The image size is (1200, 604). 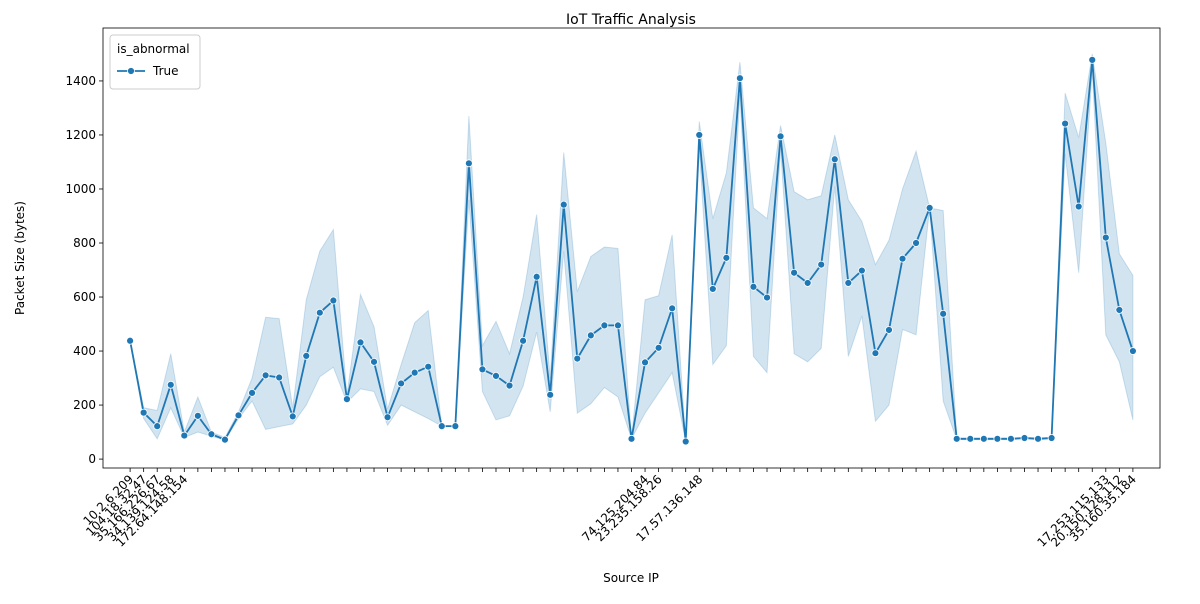 I want to click on y-tick-label: 400, so click(x=84, y=351).